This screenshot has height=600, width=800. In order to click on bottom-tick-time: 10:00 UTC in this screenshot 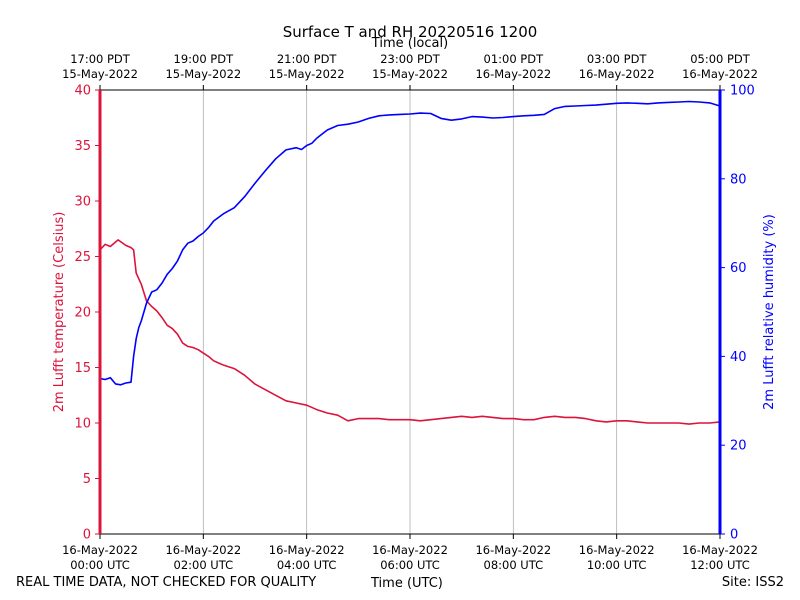, I will do `click(617, 565)`.